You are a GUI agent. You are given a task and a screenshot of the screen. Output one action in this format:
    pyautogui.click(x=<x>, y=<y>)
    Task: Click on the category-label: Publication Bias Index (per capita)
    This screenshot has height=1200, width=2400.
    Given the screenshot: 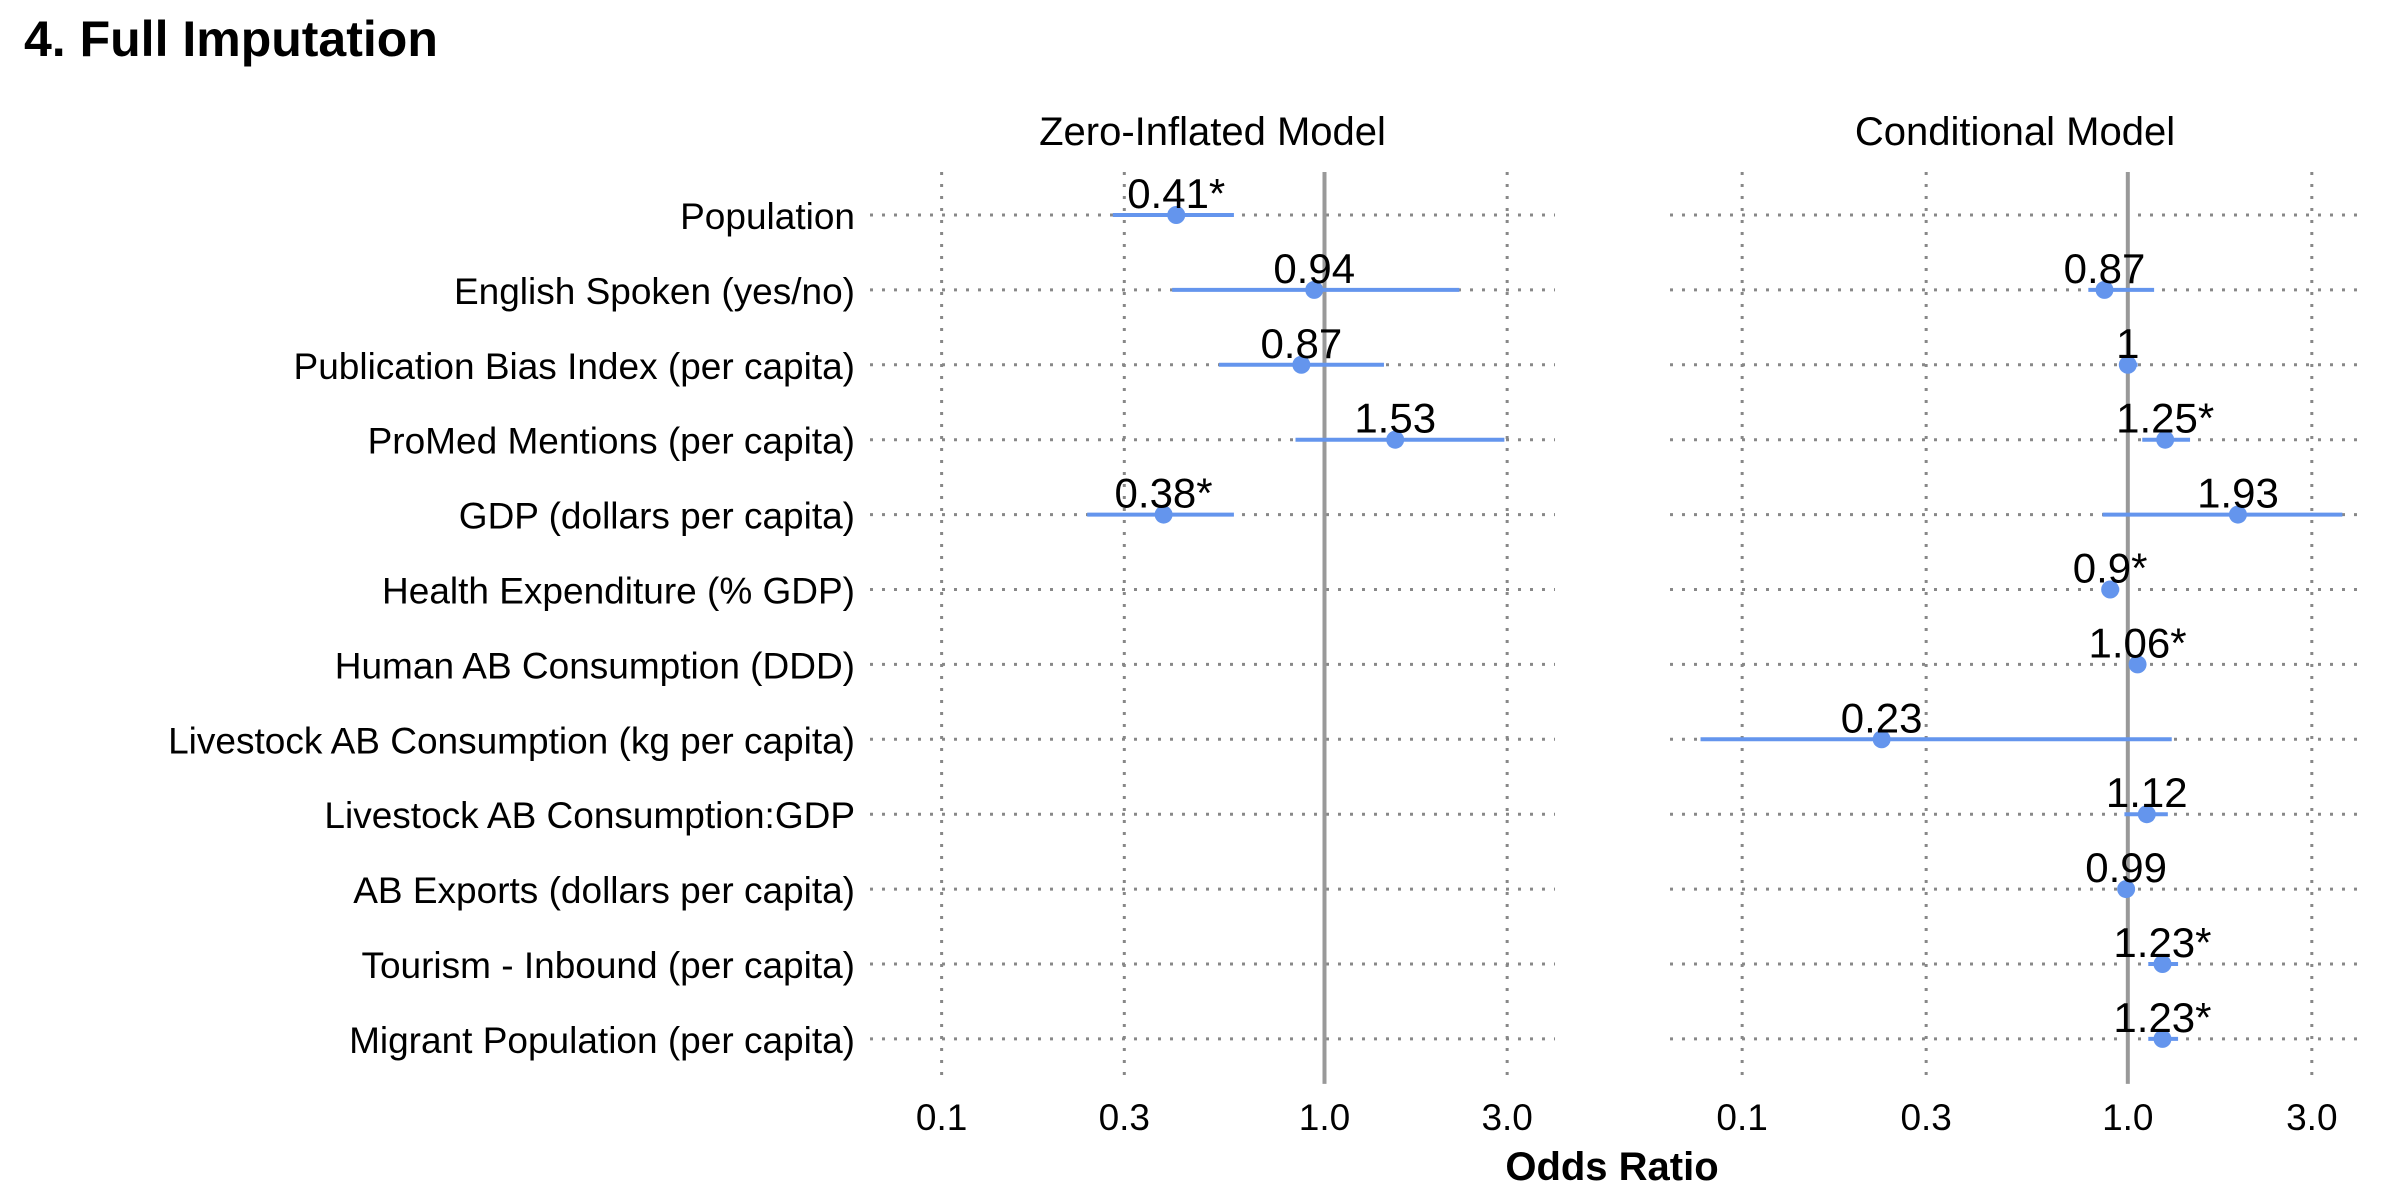 What is the action you would take?
    pyautogui.click(x=574, y=366)
    